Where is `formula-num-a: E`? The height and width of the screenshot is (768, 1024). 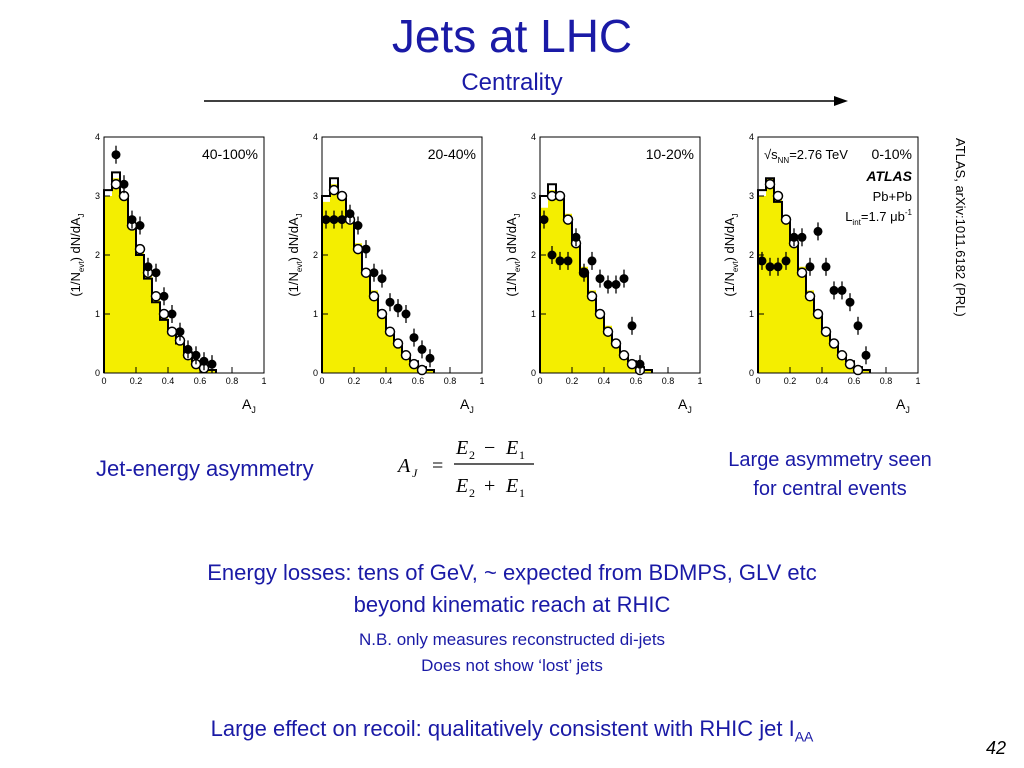 formula-num-a: E is located at coordinates (461, 448).